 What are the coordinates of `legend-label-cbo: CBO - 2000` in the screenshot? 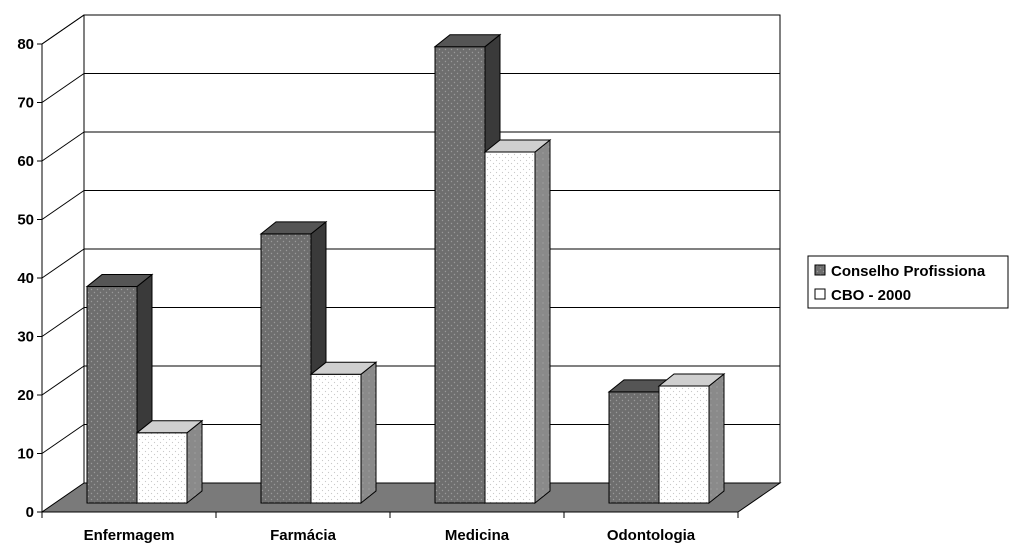 It's located at (871, 295).